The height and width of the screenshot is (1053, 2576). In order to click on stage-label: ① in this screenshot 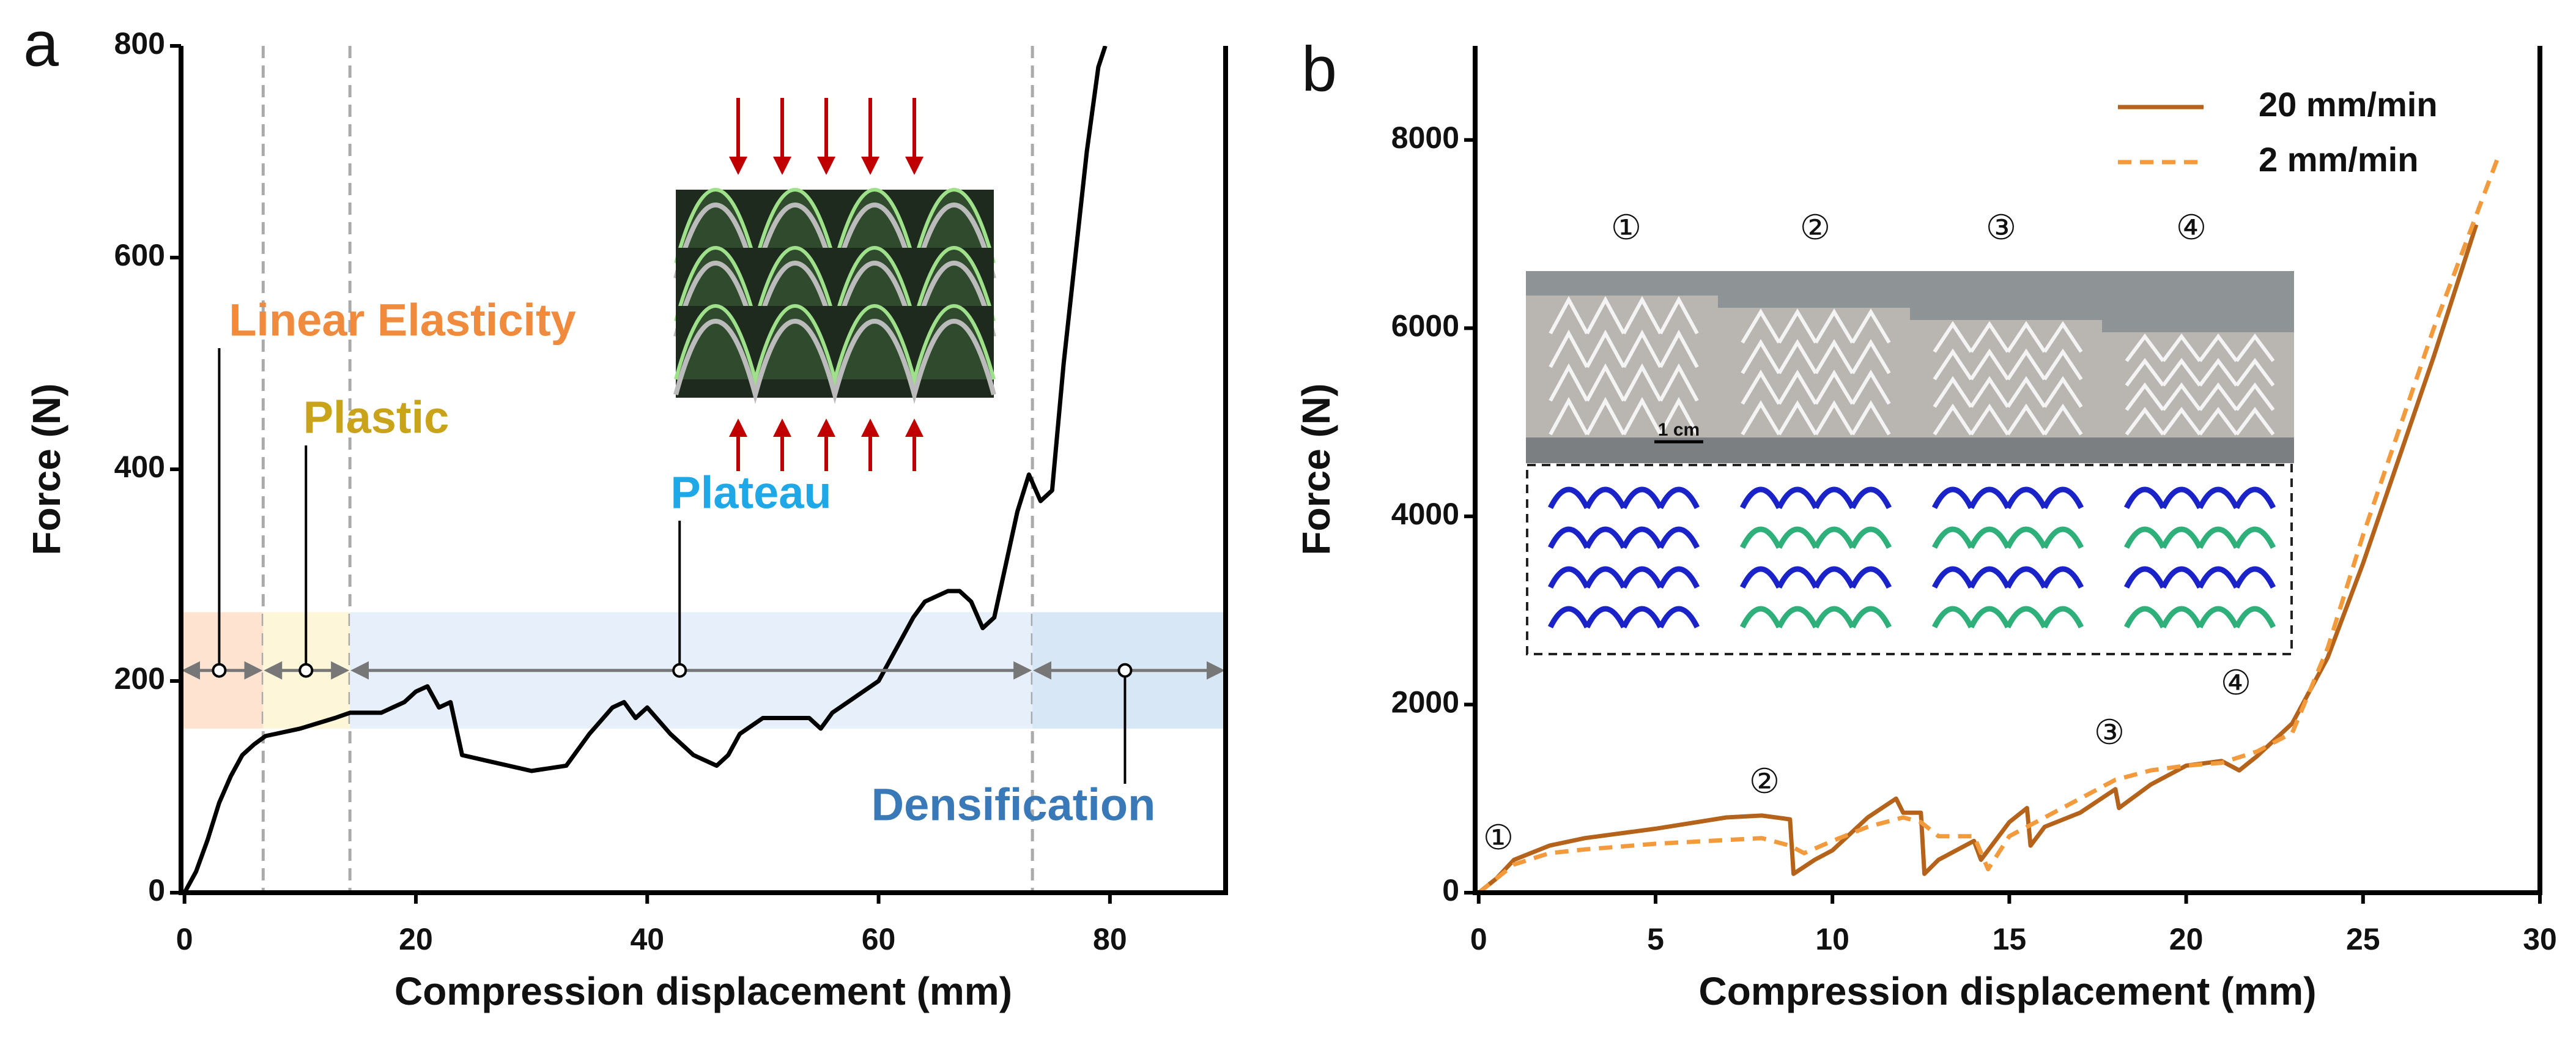, I will do `click(1498, 837)`.